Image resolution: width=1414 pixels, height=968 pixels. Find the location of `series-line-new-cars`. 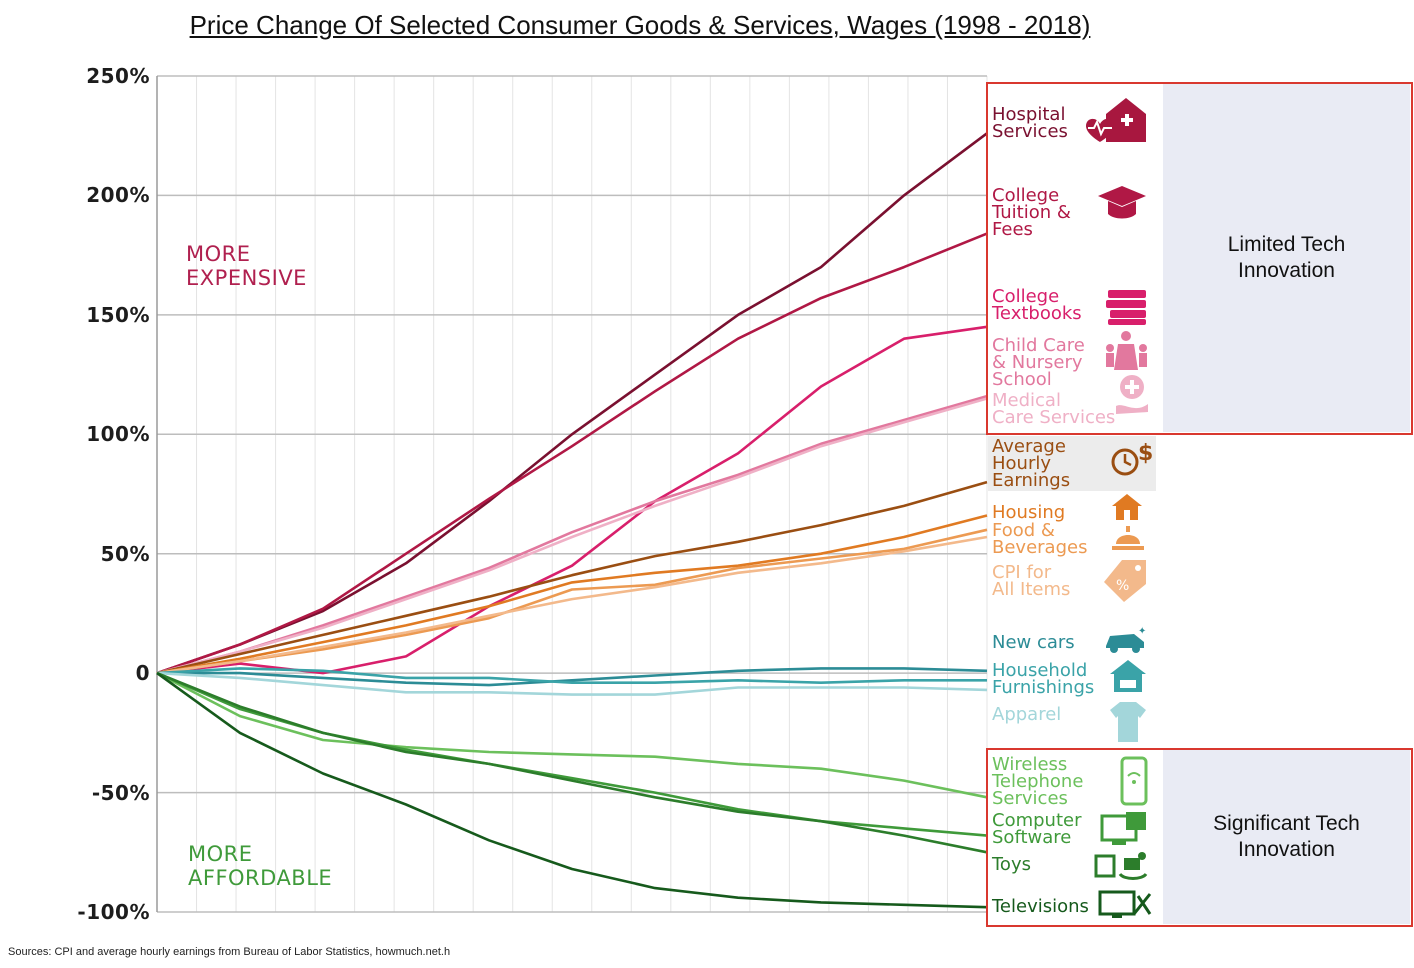

series-line-new-cars is located at coordinates (572, 677).